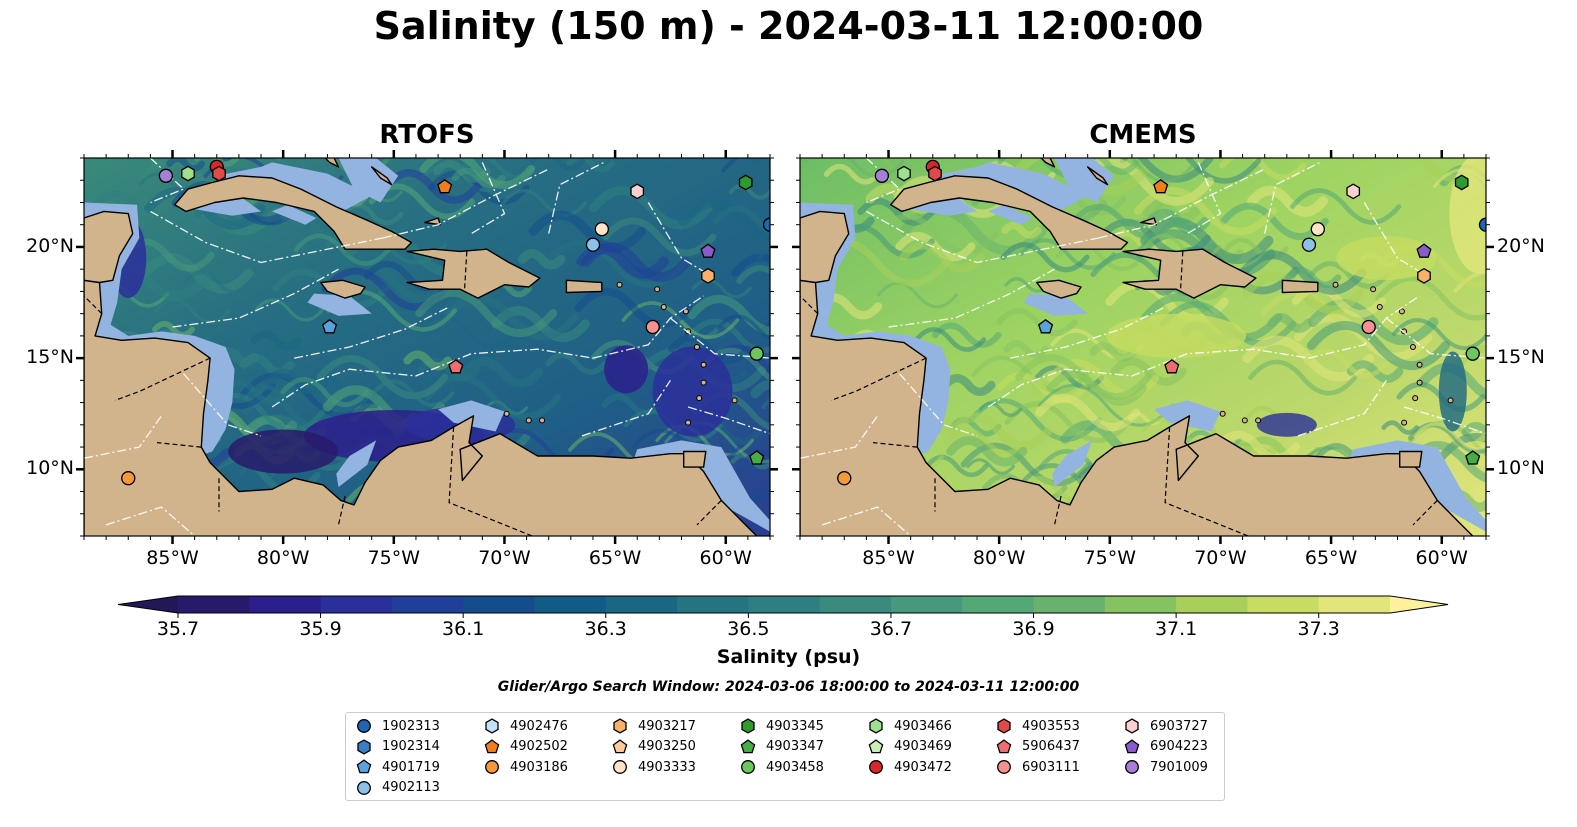 Image resolution: width=1577 pixels, height=827 pixels. What do you see at coordinates (1179, 767) in the screenshot?
I see `legend-label: 7901009` at bounding box center [1179, 767].